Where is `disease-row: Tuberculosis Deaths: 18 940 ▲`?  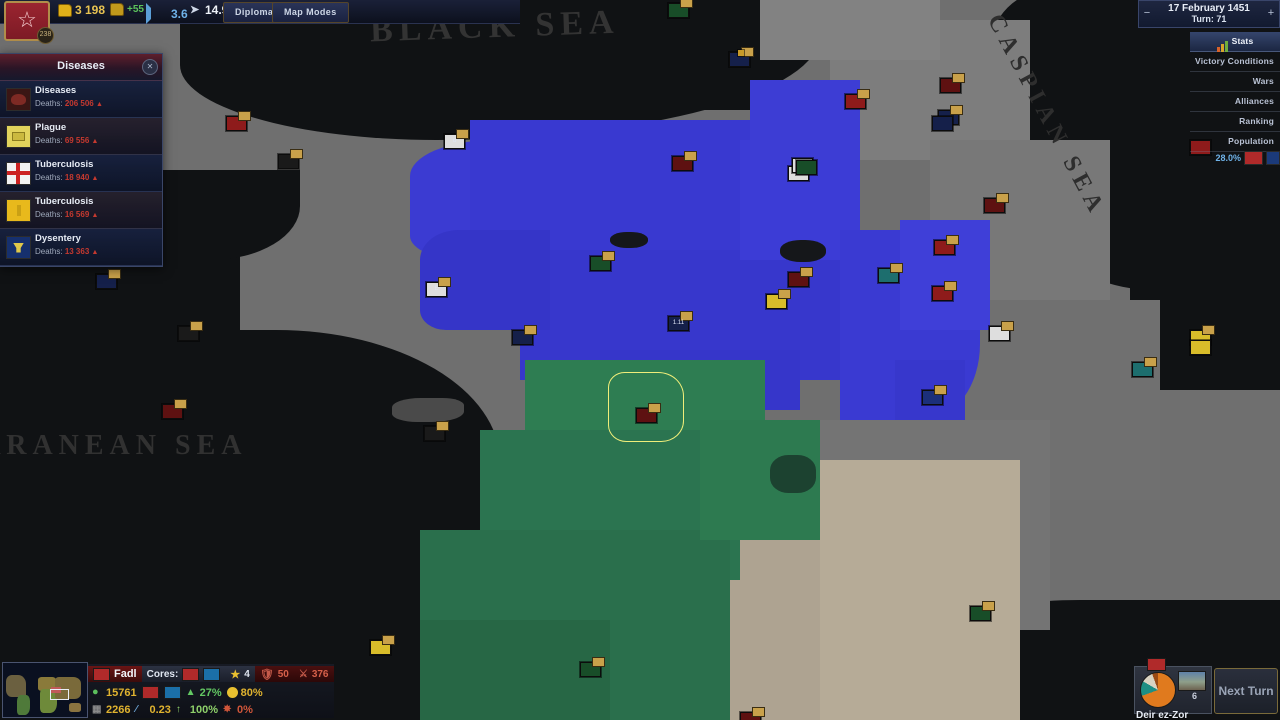 disease-row: Tuberculosis Deaths: 18 940 ▲ is located at coordinates (81, 173).